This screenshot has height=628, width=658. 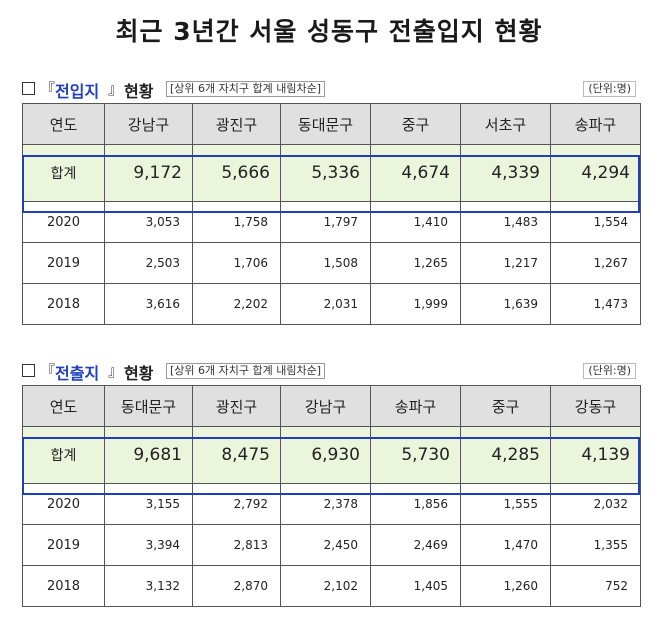 I want to click on section-name: 전출지, so click(x=77, y=373).